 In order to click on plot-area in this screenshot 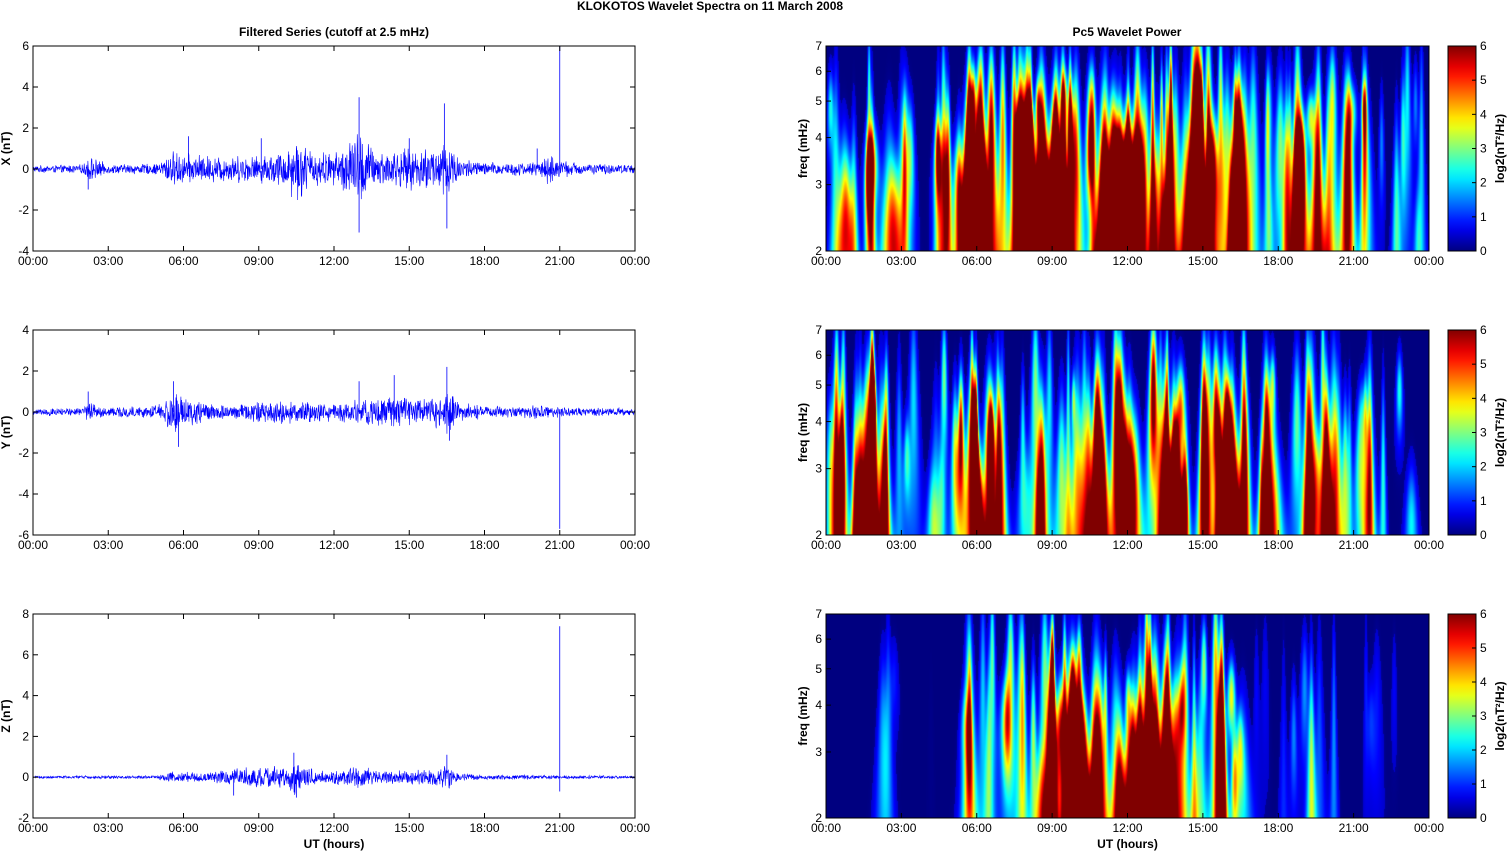, I will do `click(334, 148)`.